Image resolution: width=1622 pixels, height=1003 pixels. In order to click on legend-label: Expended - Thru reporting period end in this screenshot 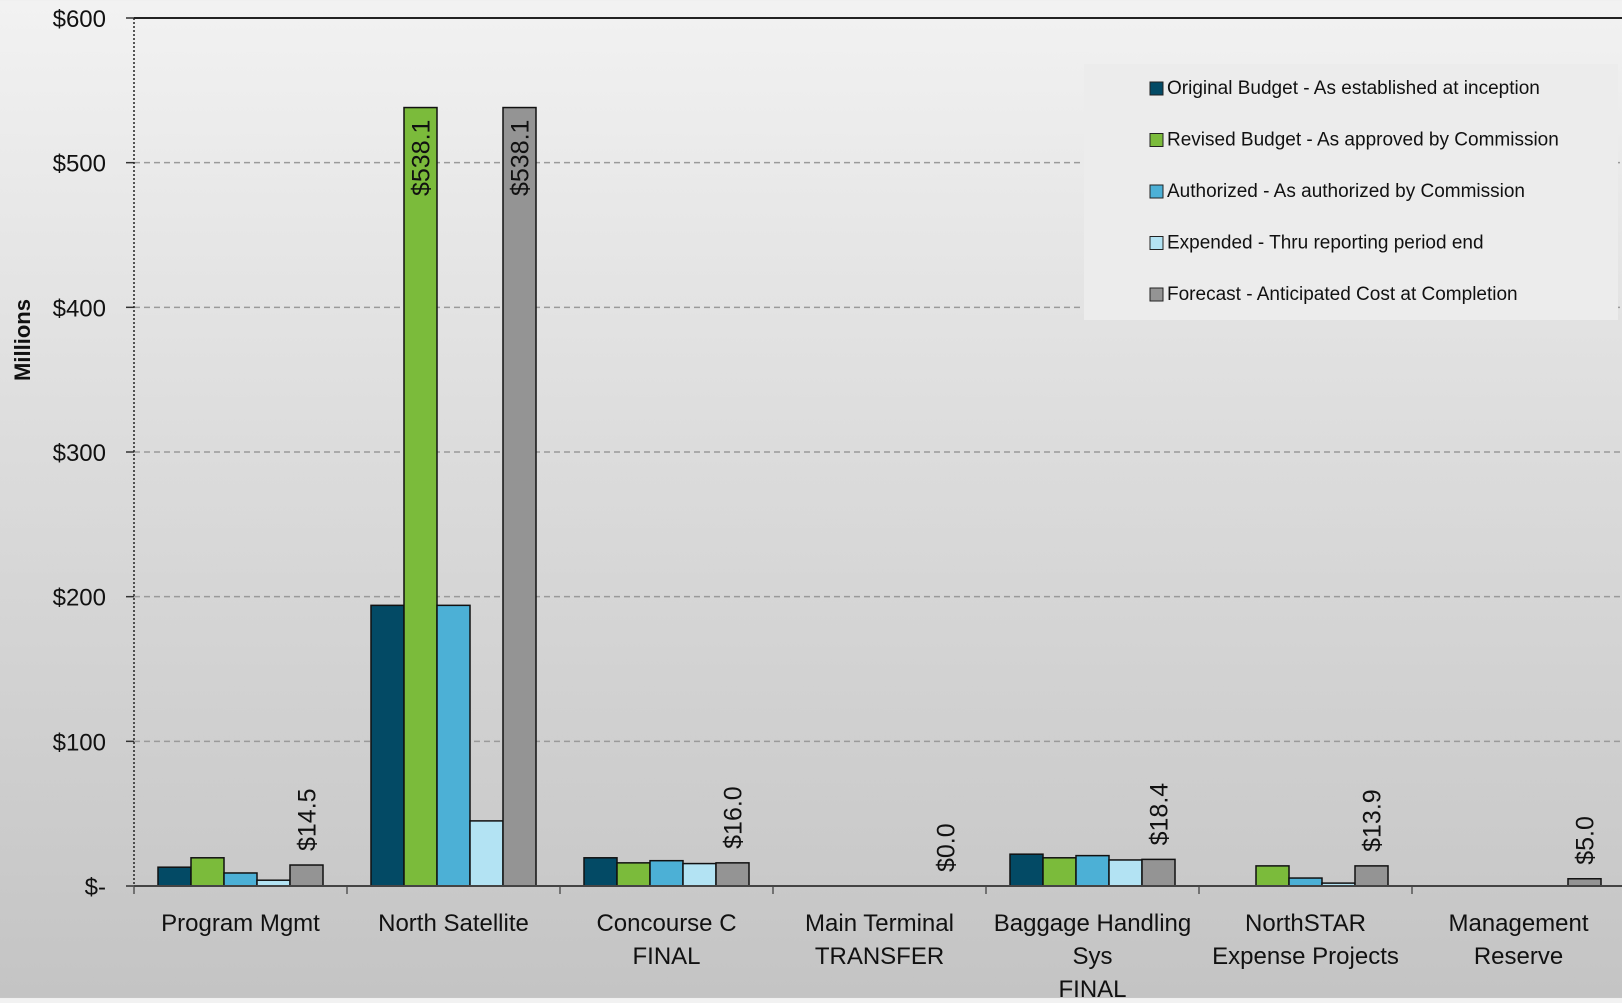, I will do `click(1325, 243)`.